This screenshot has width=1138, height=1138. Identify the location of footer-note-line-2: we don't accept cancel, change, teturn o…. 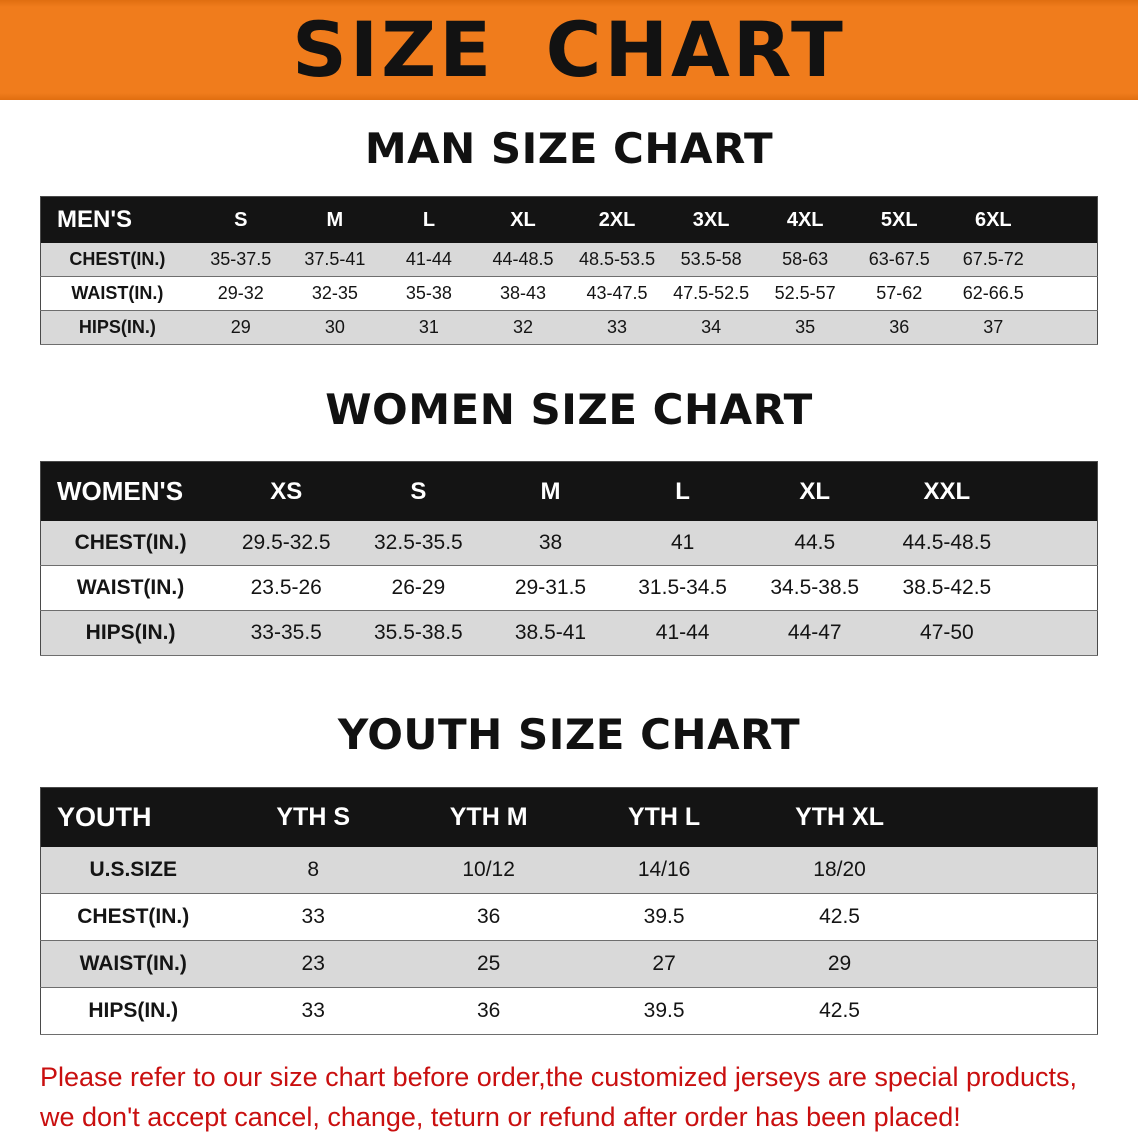
(500, 1117).